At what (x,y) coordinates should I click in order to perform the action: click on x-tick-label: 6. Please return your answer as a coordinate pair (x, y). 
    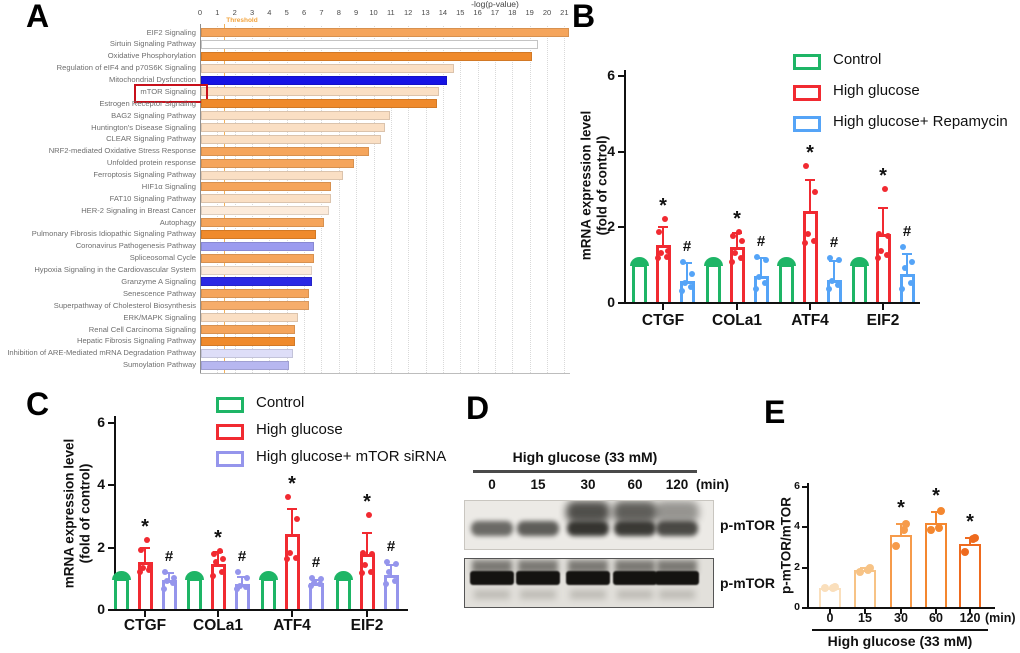
    Looking at the image, I should click on (304, 12).